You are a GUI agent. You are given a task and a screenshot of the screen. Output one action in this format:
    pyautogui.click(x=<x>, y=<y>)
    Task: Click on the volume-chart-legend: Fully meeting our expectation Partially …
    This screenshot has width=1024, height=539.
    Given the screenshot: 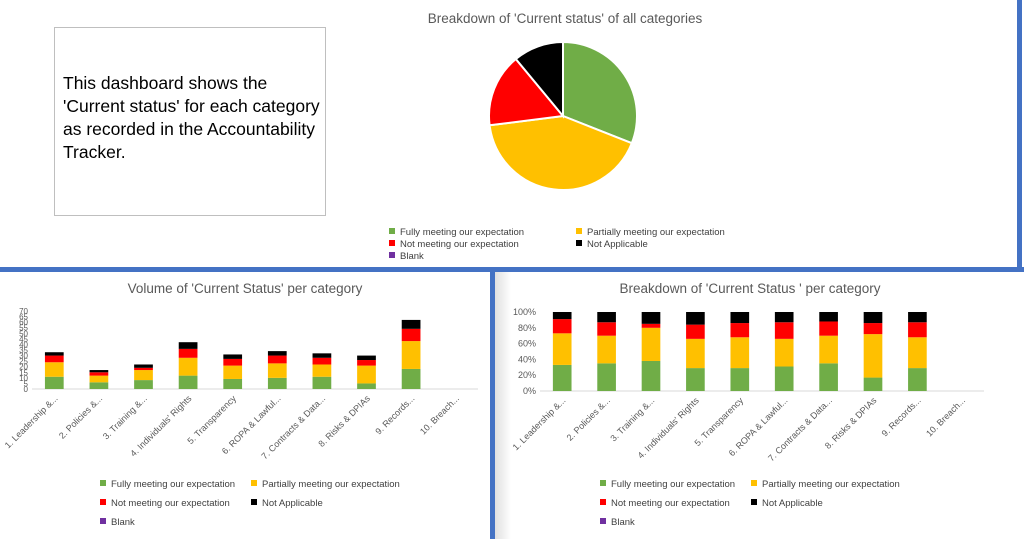 What is the action you would take?
    pyautogui.click(x=260, y=504)
    